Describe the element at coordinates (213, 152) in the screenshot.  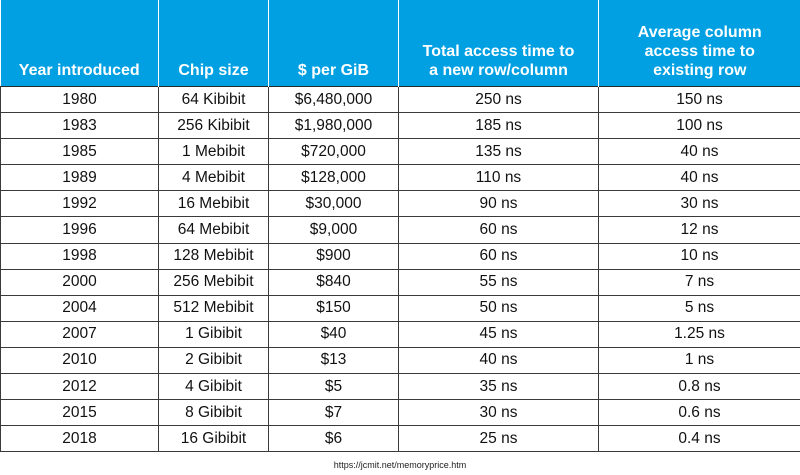
I see `cell-chip-size: 1 Mebibit` at that location.